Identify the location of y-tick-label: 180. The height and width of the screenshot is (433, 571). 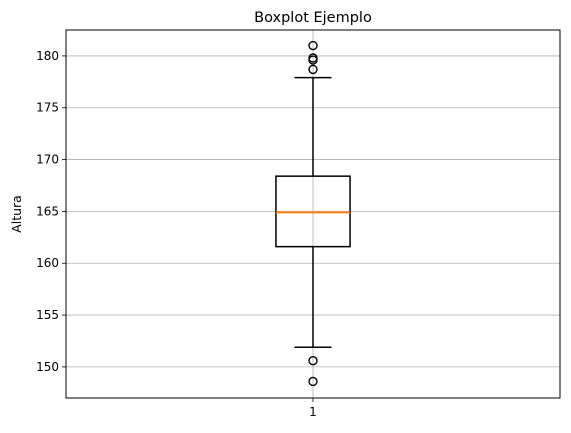
(47, 56).